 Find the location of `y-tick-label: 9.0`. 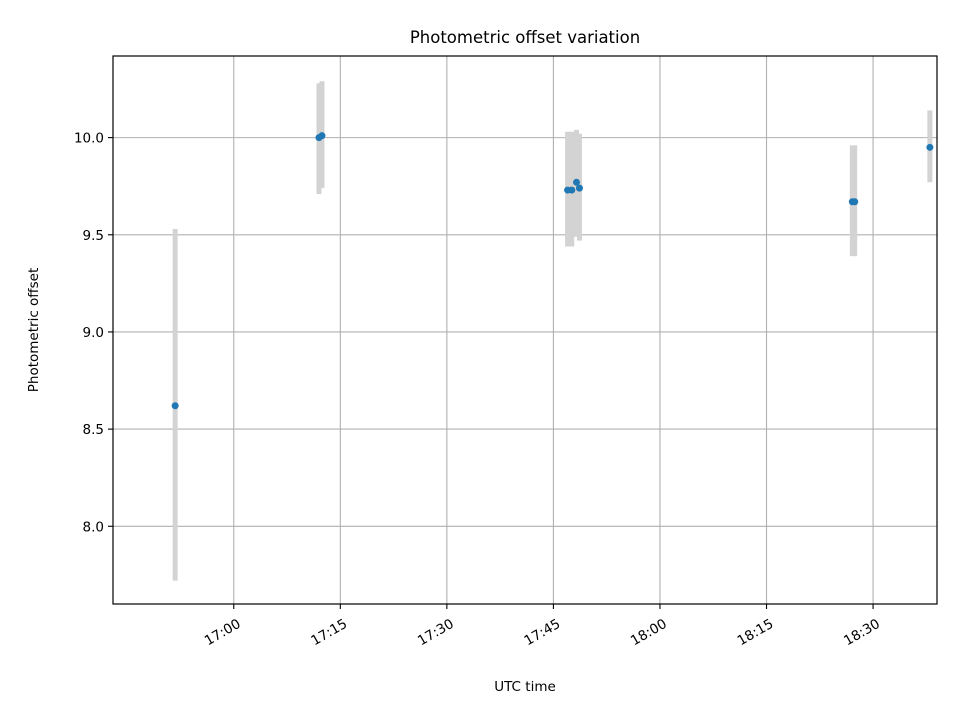

y-tick-label: 9.0 is located at coordinates (93, 333).